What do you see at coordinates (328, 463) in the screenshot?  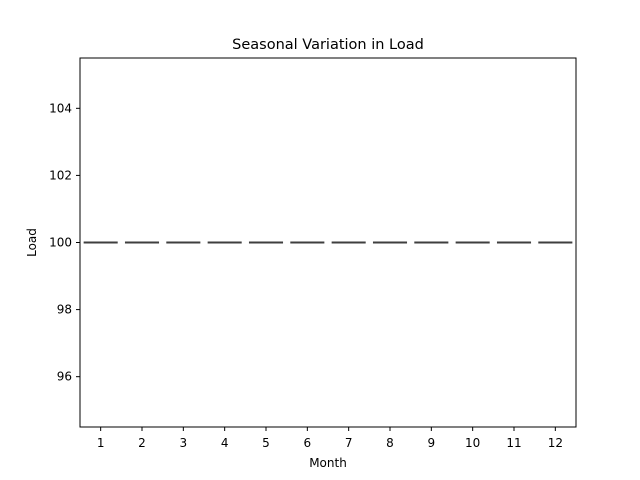 I see `x-axis-label: Month` at bounding box center [328, 463].